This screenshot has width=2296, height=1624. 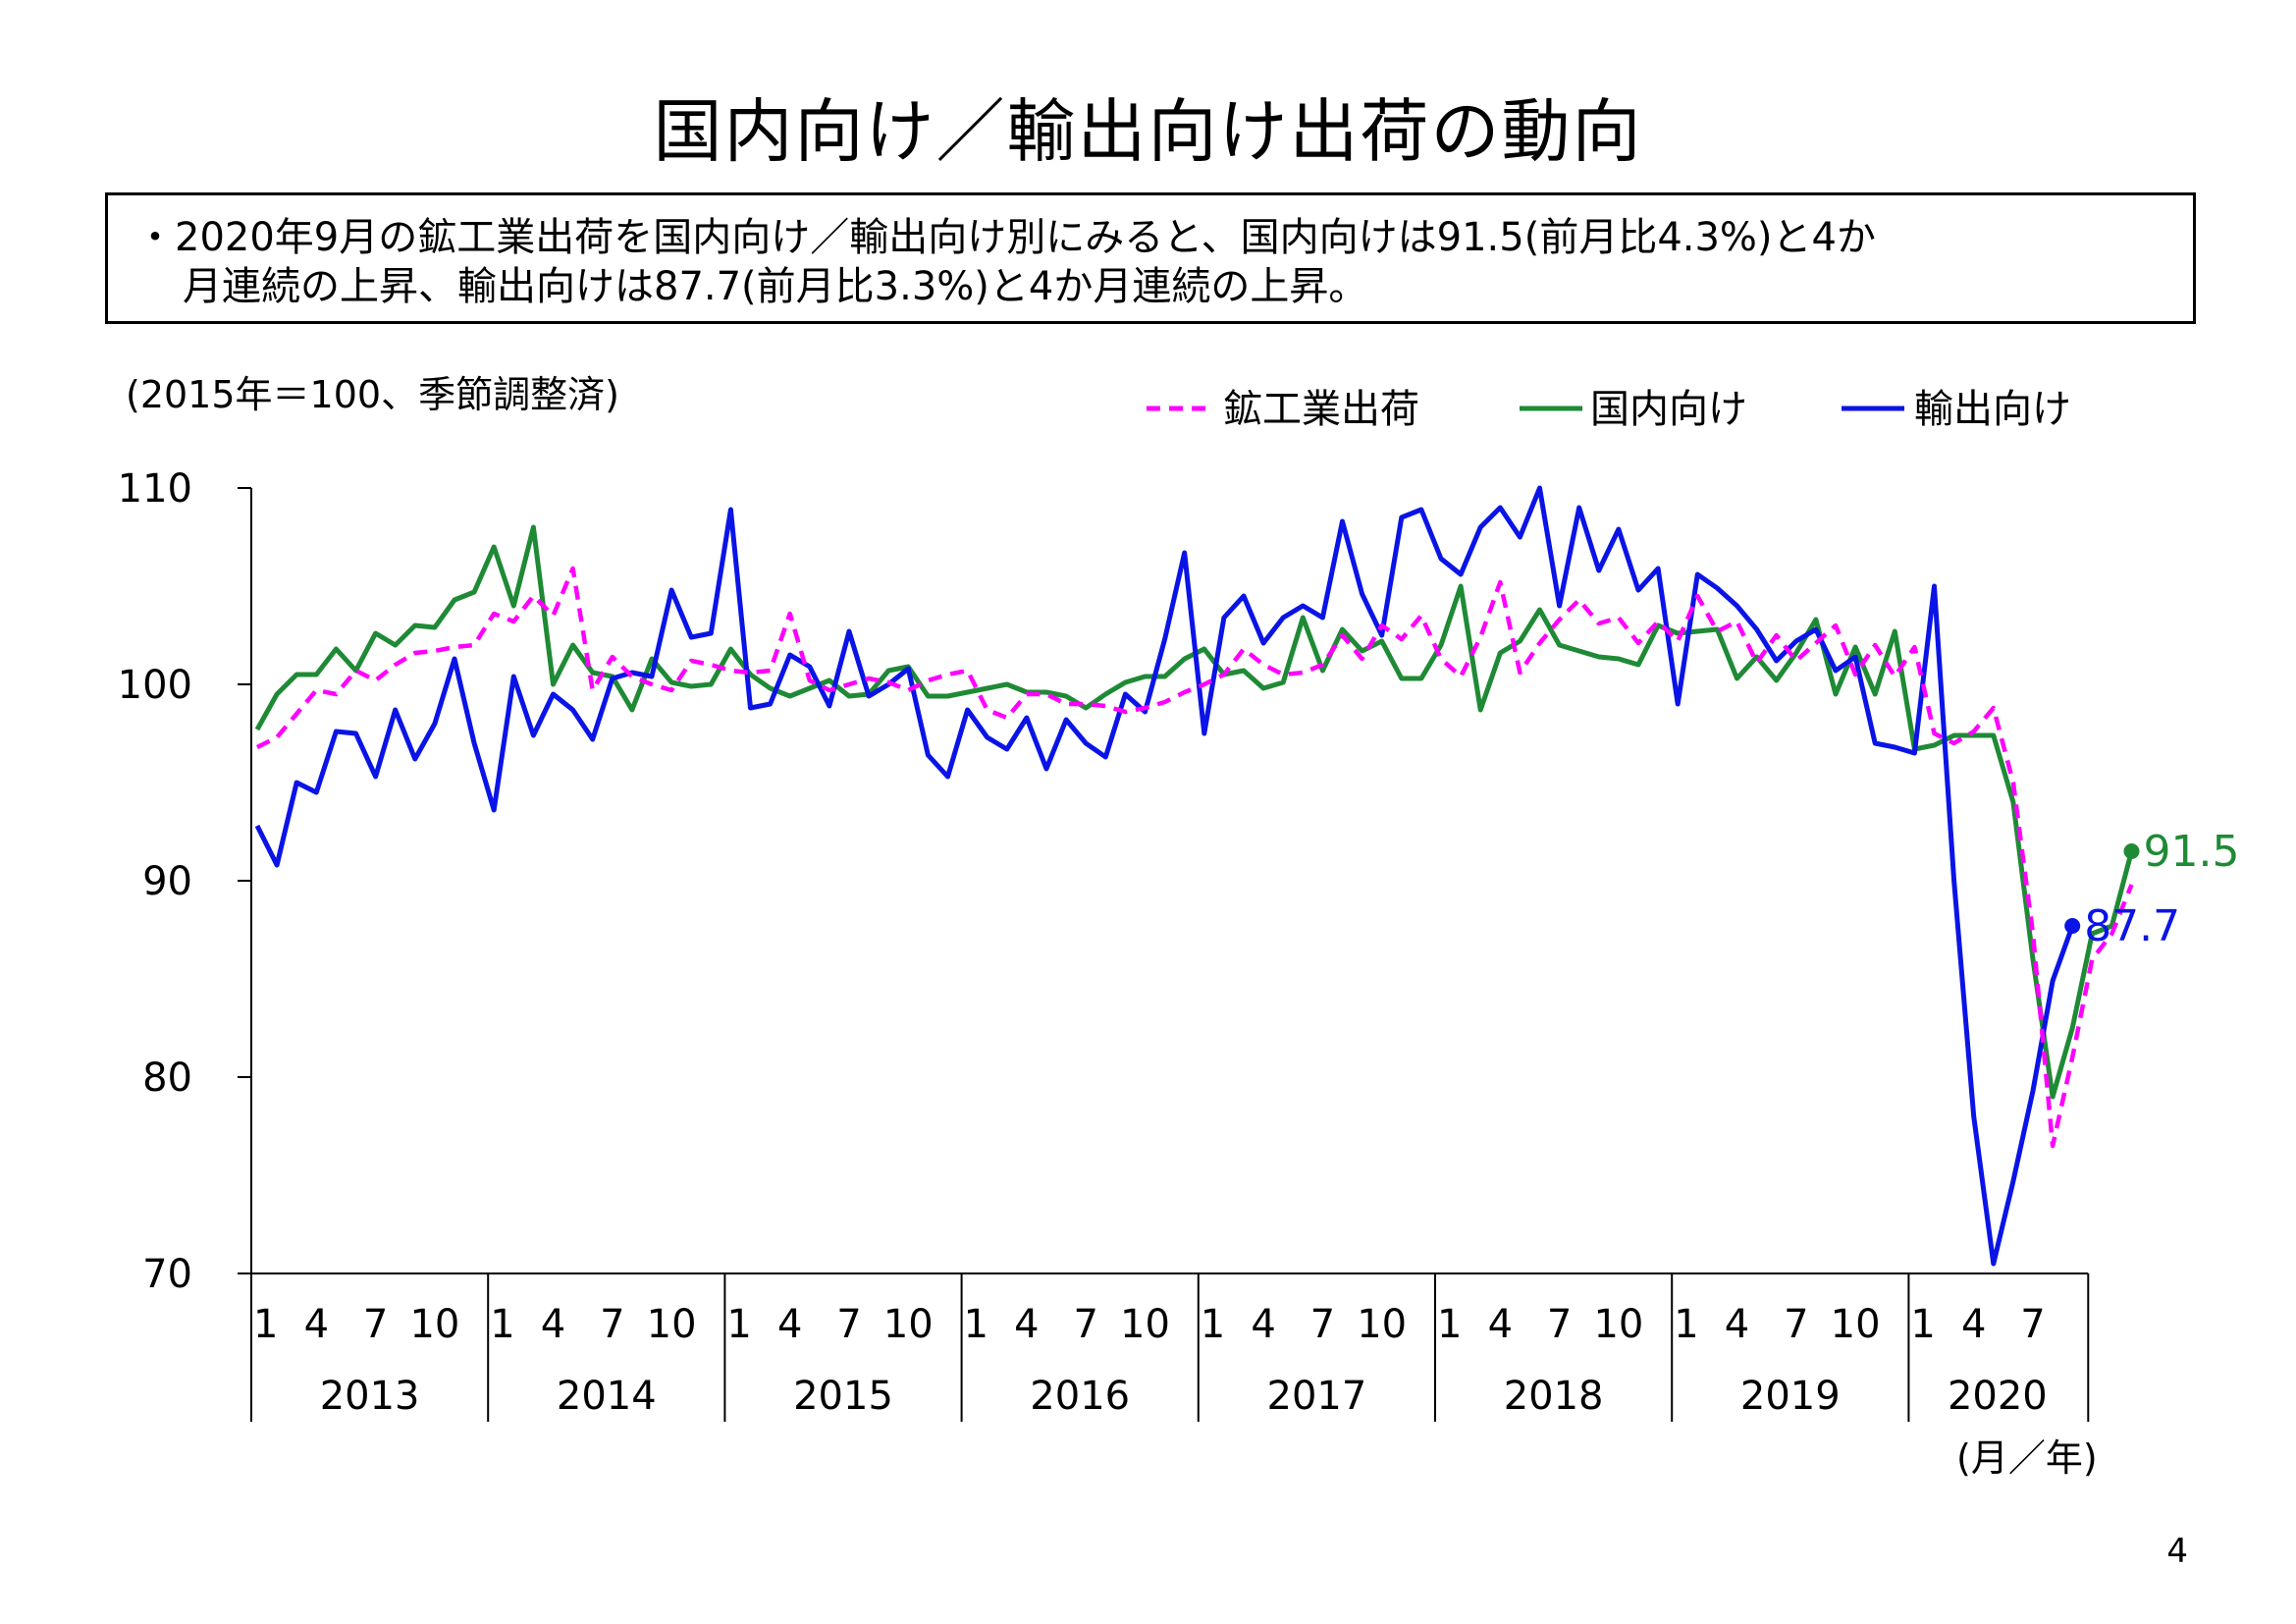 I want to click on year-label: 2019, so click(x=1790, y=1396).